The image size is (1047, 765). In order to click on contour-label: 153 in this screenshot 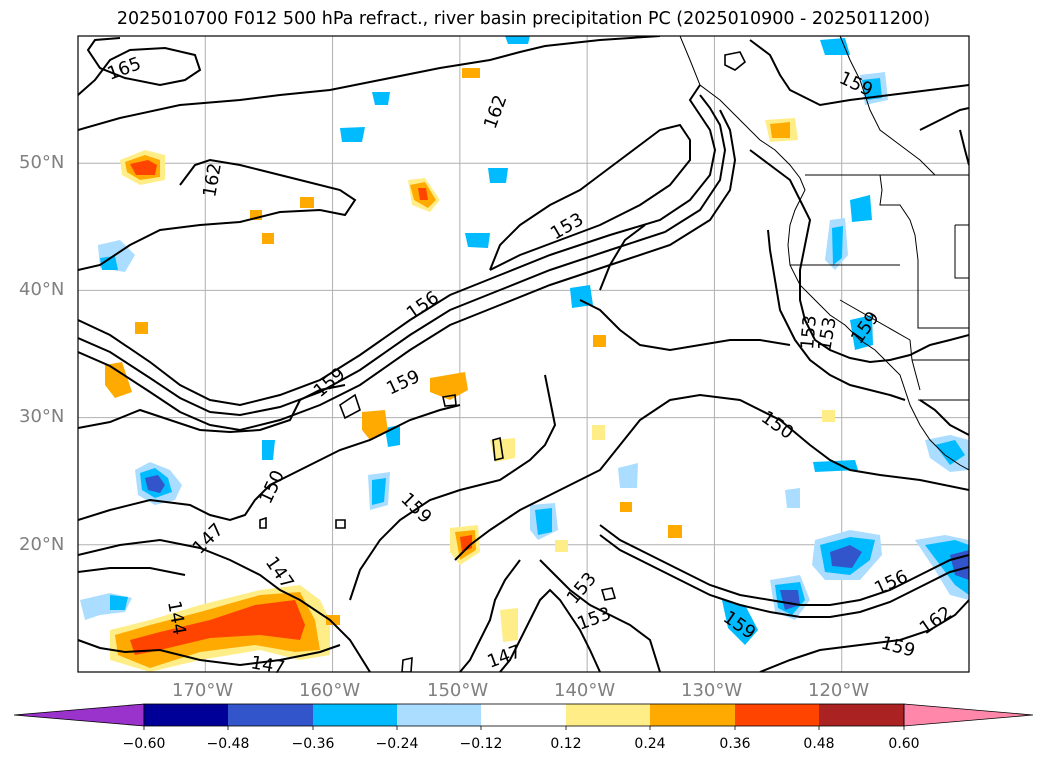, I will do `click(809, 332)`.